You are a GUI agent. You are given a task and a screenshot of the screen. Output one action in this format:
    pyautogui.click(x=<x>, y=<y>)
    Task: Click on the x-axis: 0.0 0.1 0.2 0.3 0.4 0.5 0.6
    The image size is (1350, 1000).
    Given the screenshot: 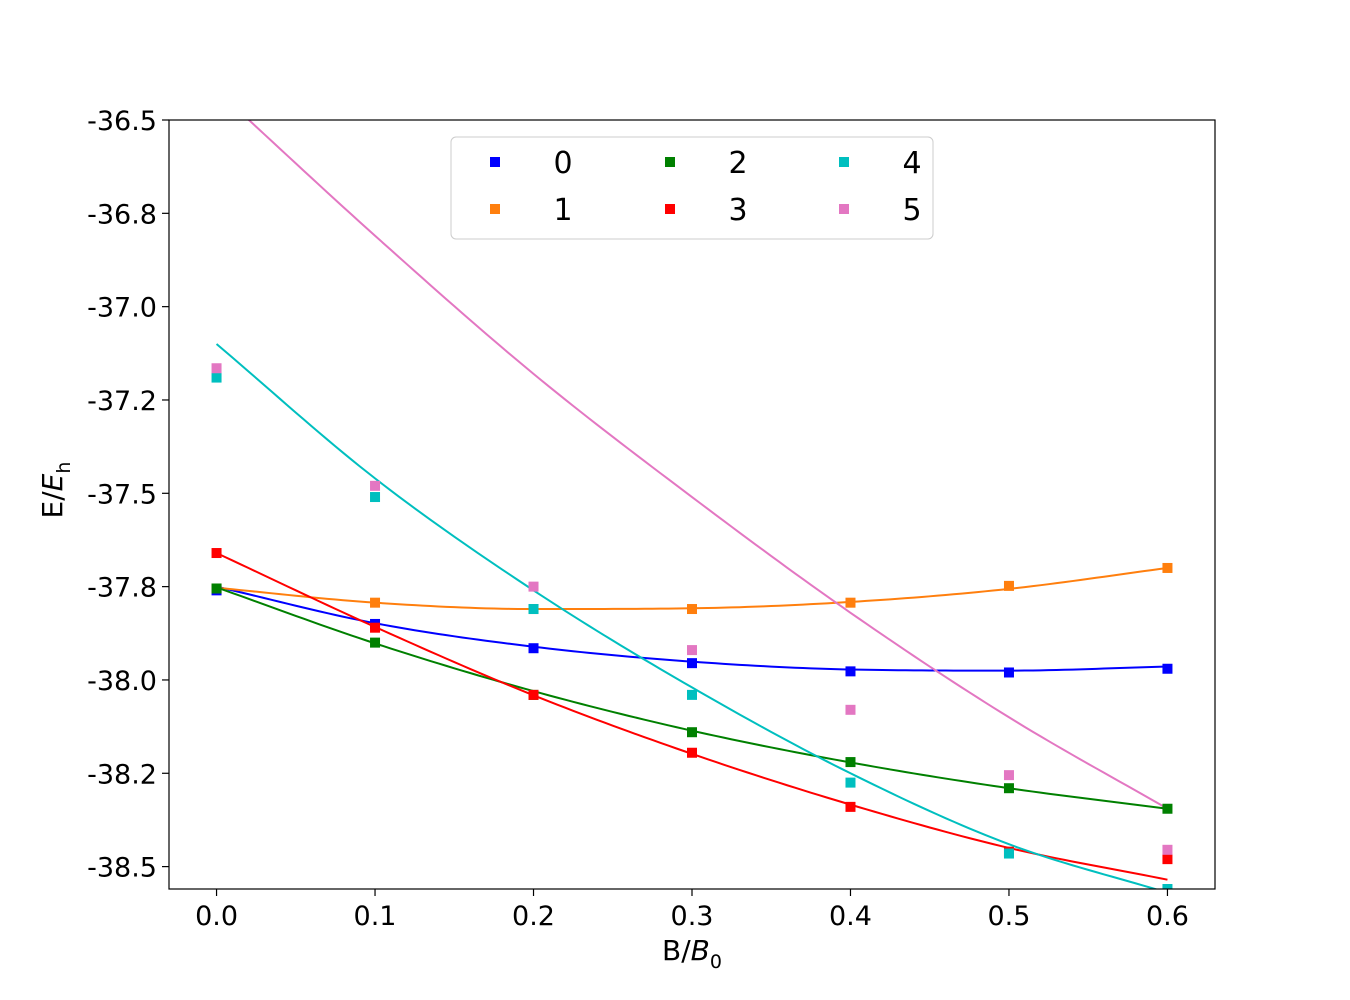 What is the action you would take?
    pyautogui.click(x=692, y=910)
    